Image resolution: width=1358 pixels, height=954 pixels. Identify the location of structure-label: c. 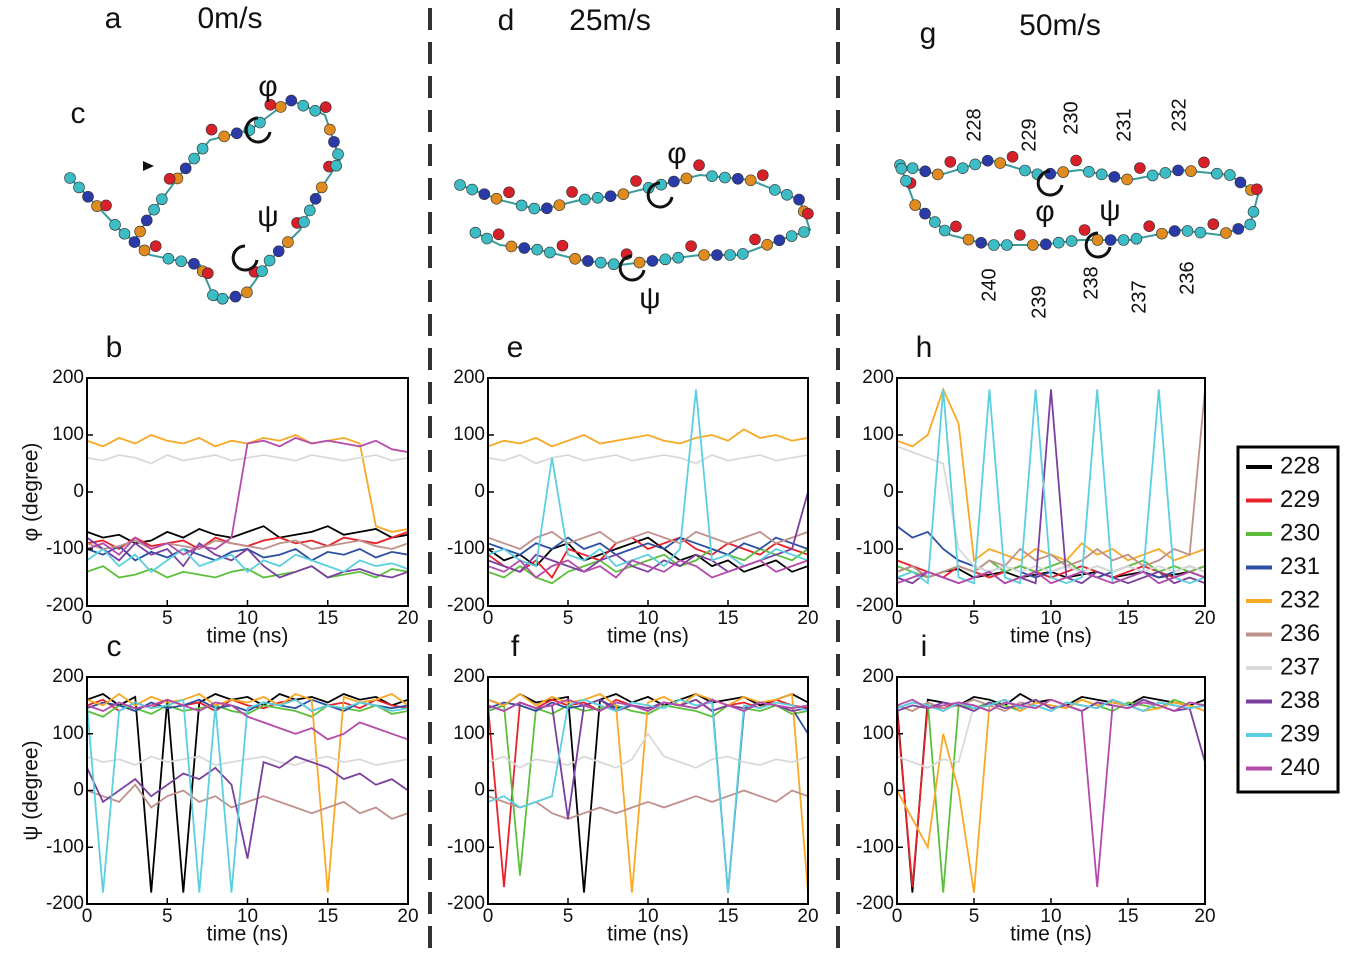
(78, 113).